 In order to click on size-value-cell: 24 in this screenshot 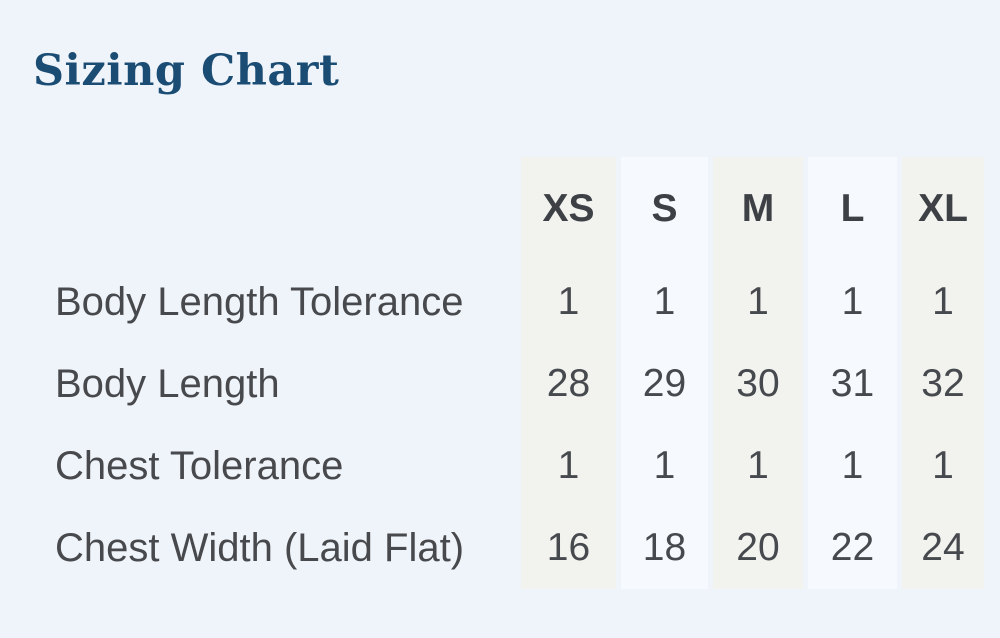, I will do `click(943, 548)`.